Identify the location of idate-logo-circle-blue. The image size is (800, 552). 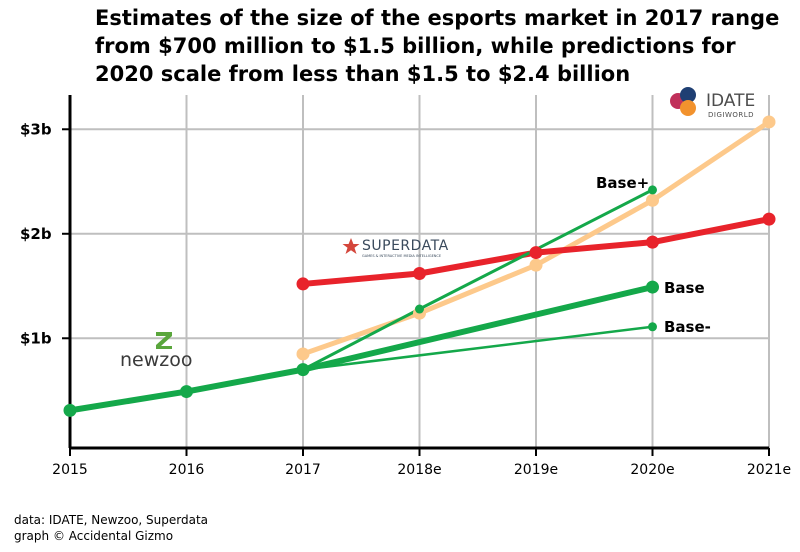
(688, 95).